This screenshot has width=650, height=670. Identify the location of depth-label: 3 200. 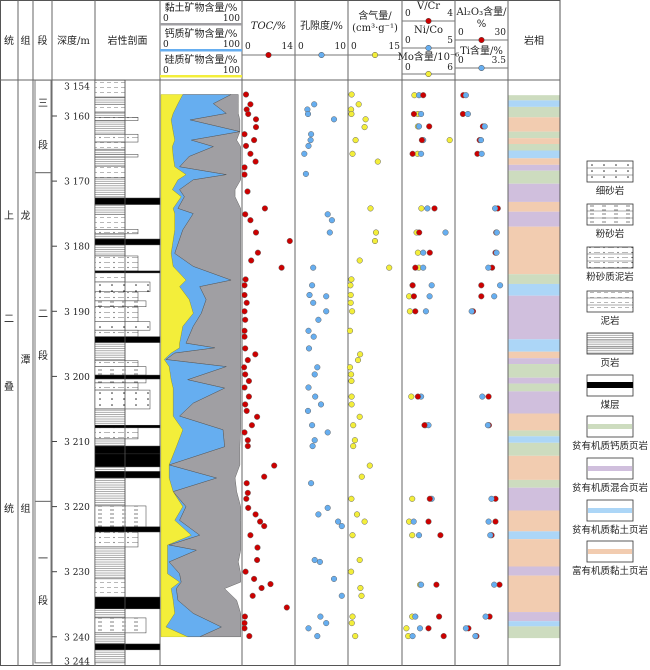
(77, 378).